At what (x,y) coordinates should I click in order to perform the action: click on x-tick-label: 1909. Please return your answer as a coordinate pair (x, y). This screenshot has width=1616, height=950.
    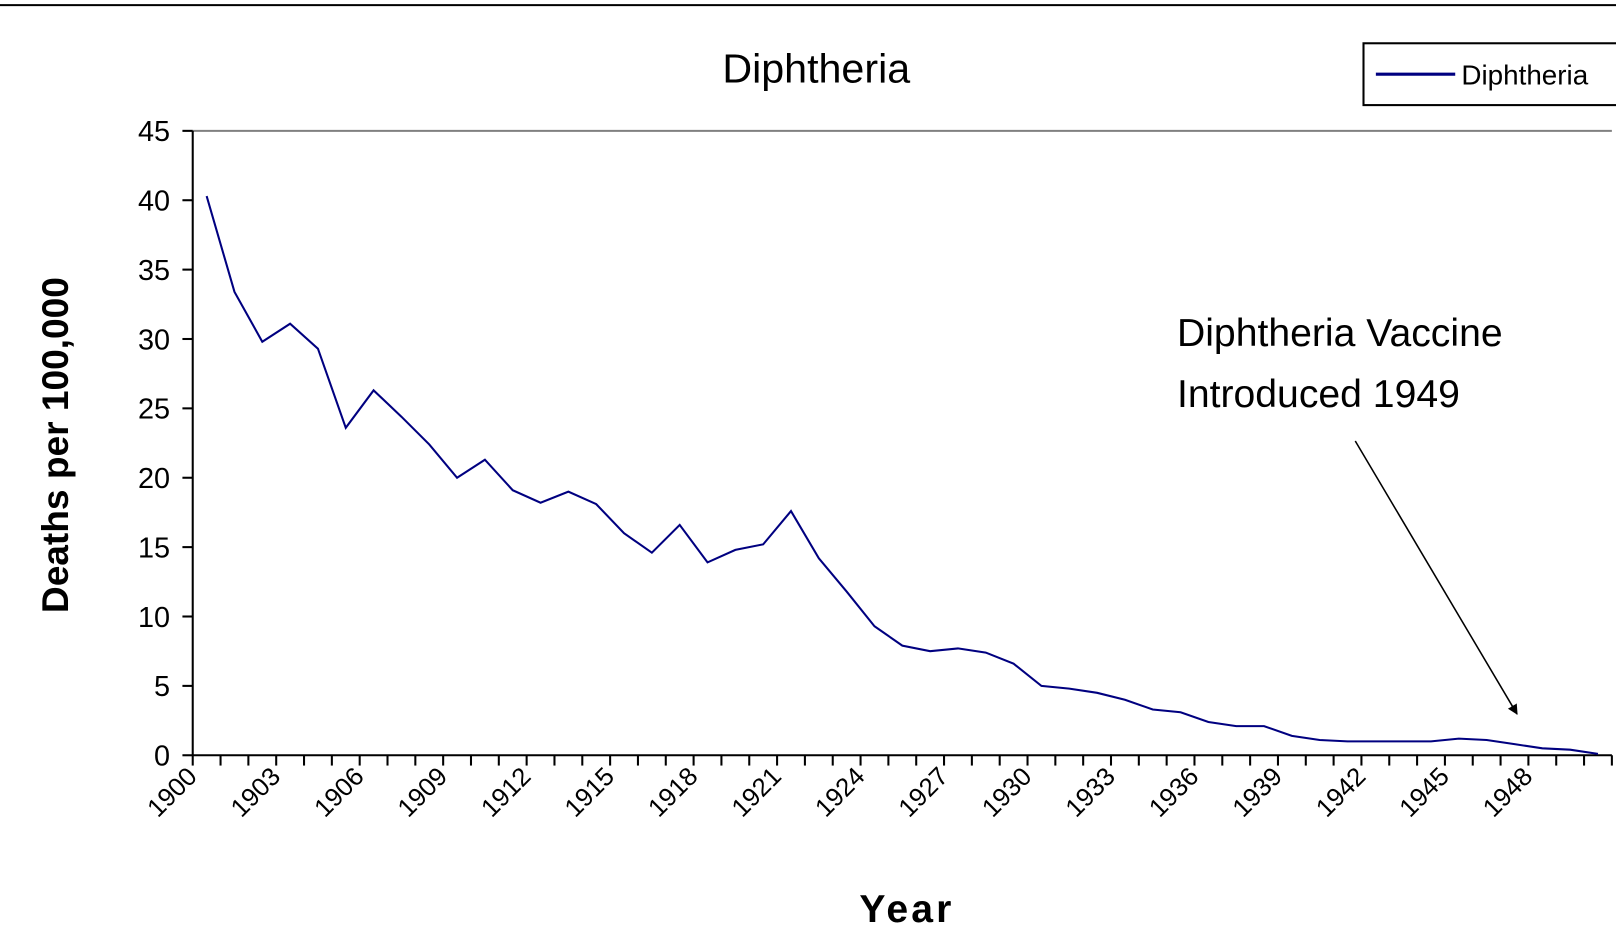
    Looking at the image, I should click on (423, 792).